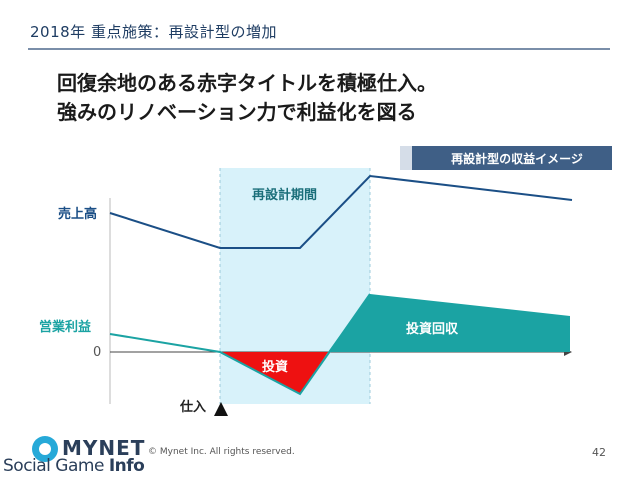  What do you see at coordinates (240, 344) in the screenshot?
I see `profit-line` at bounding box center [240, 344].